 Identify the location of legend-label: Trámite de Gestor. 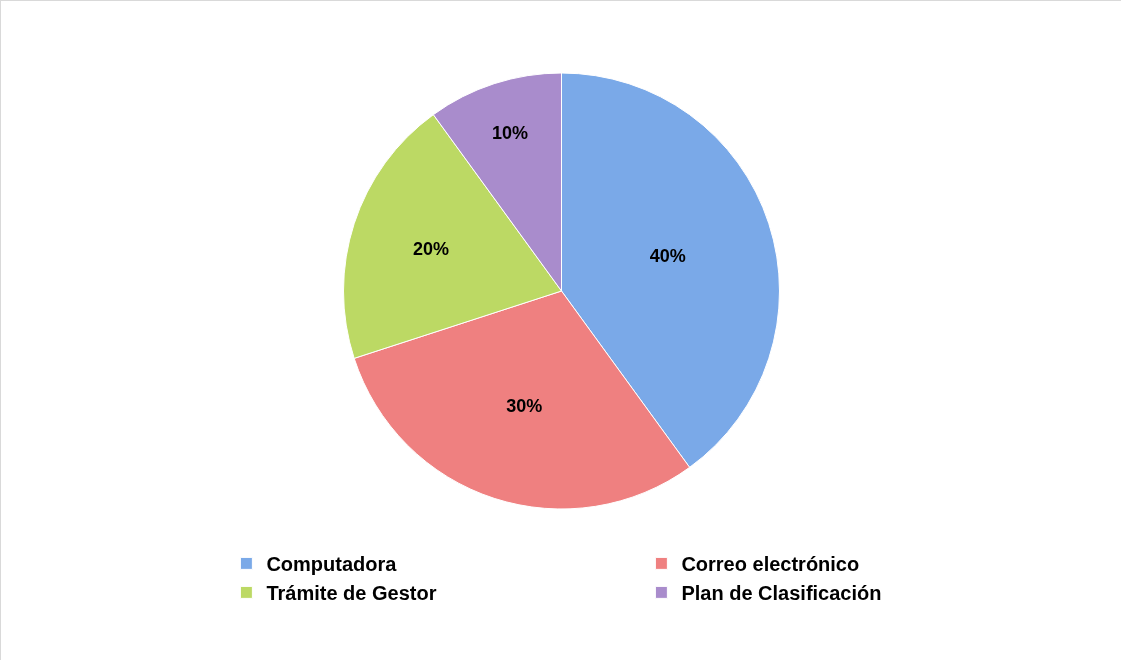
(351, 593).